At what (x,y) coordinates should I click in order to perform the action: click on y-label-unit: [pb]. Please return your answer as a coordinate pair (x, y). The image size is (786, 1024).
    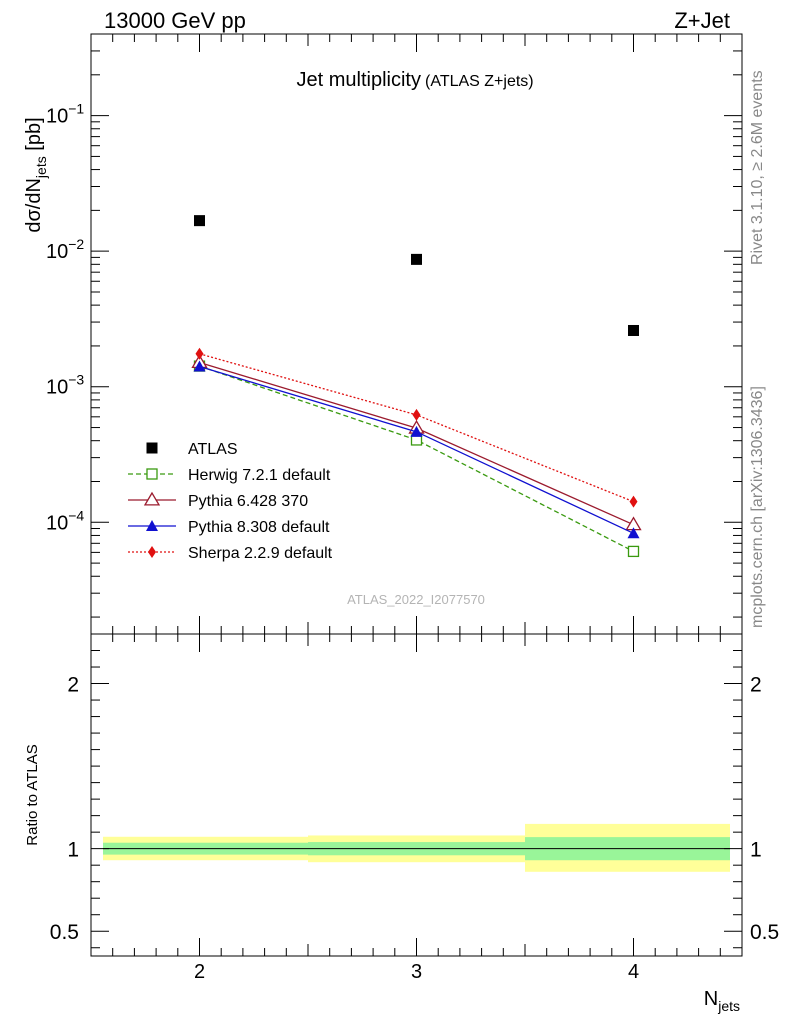
    Looking at the image, I should click on (34, 136).